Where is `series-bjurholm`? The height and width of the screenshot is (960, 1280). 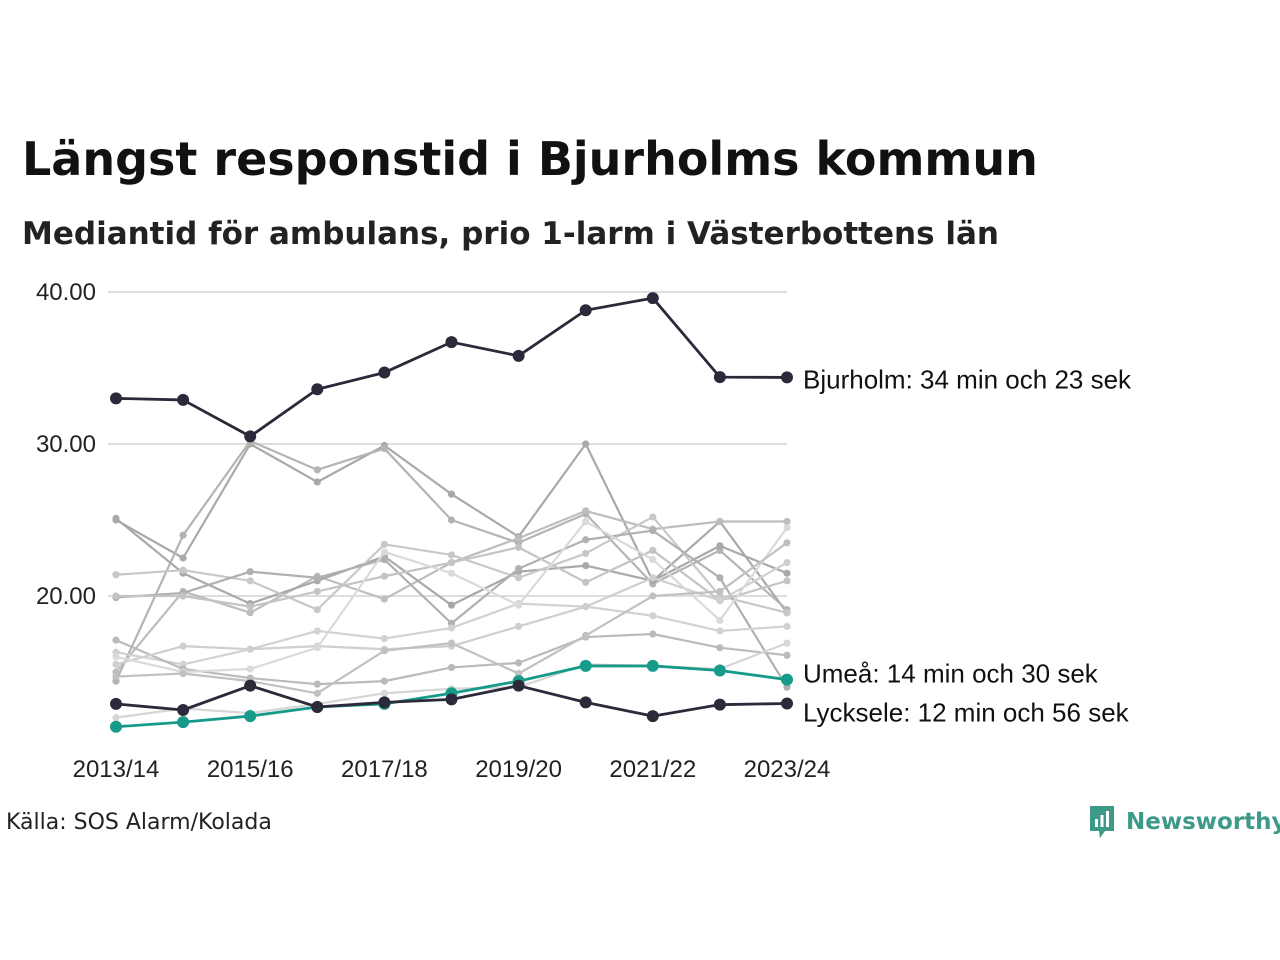
series-bjurholm is located at coordinates (451, 367).